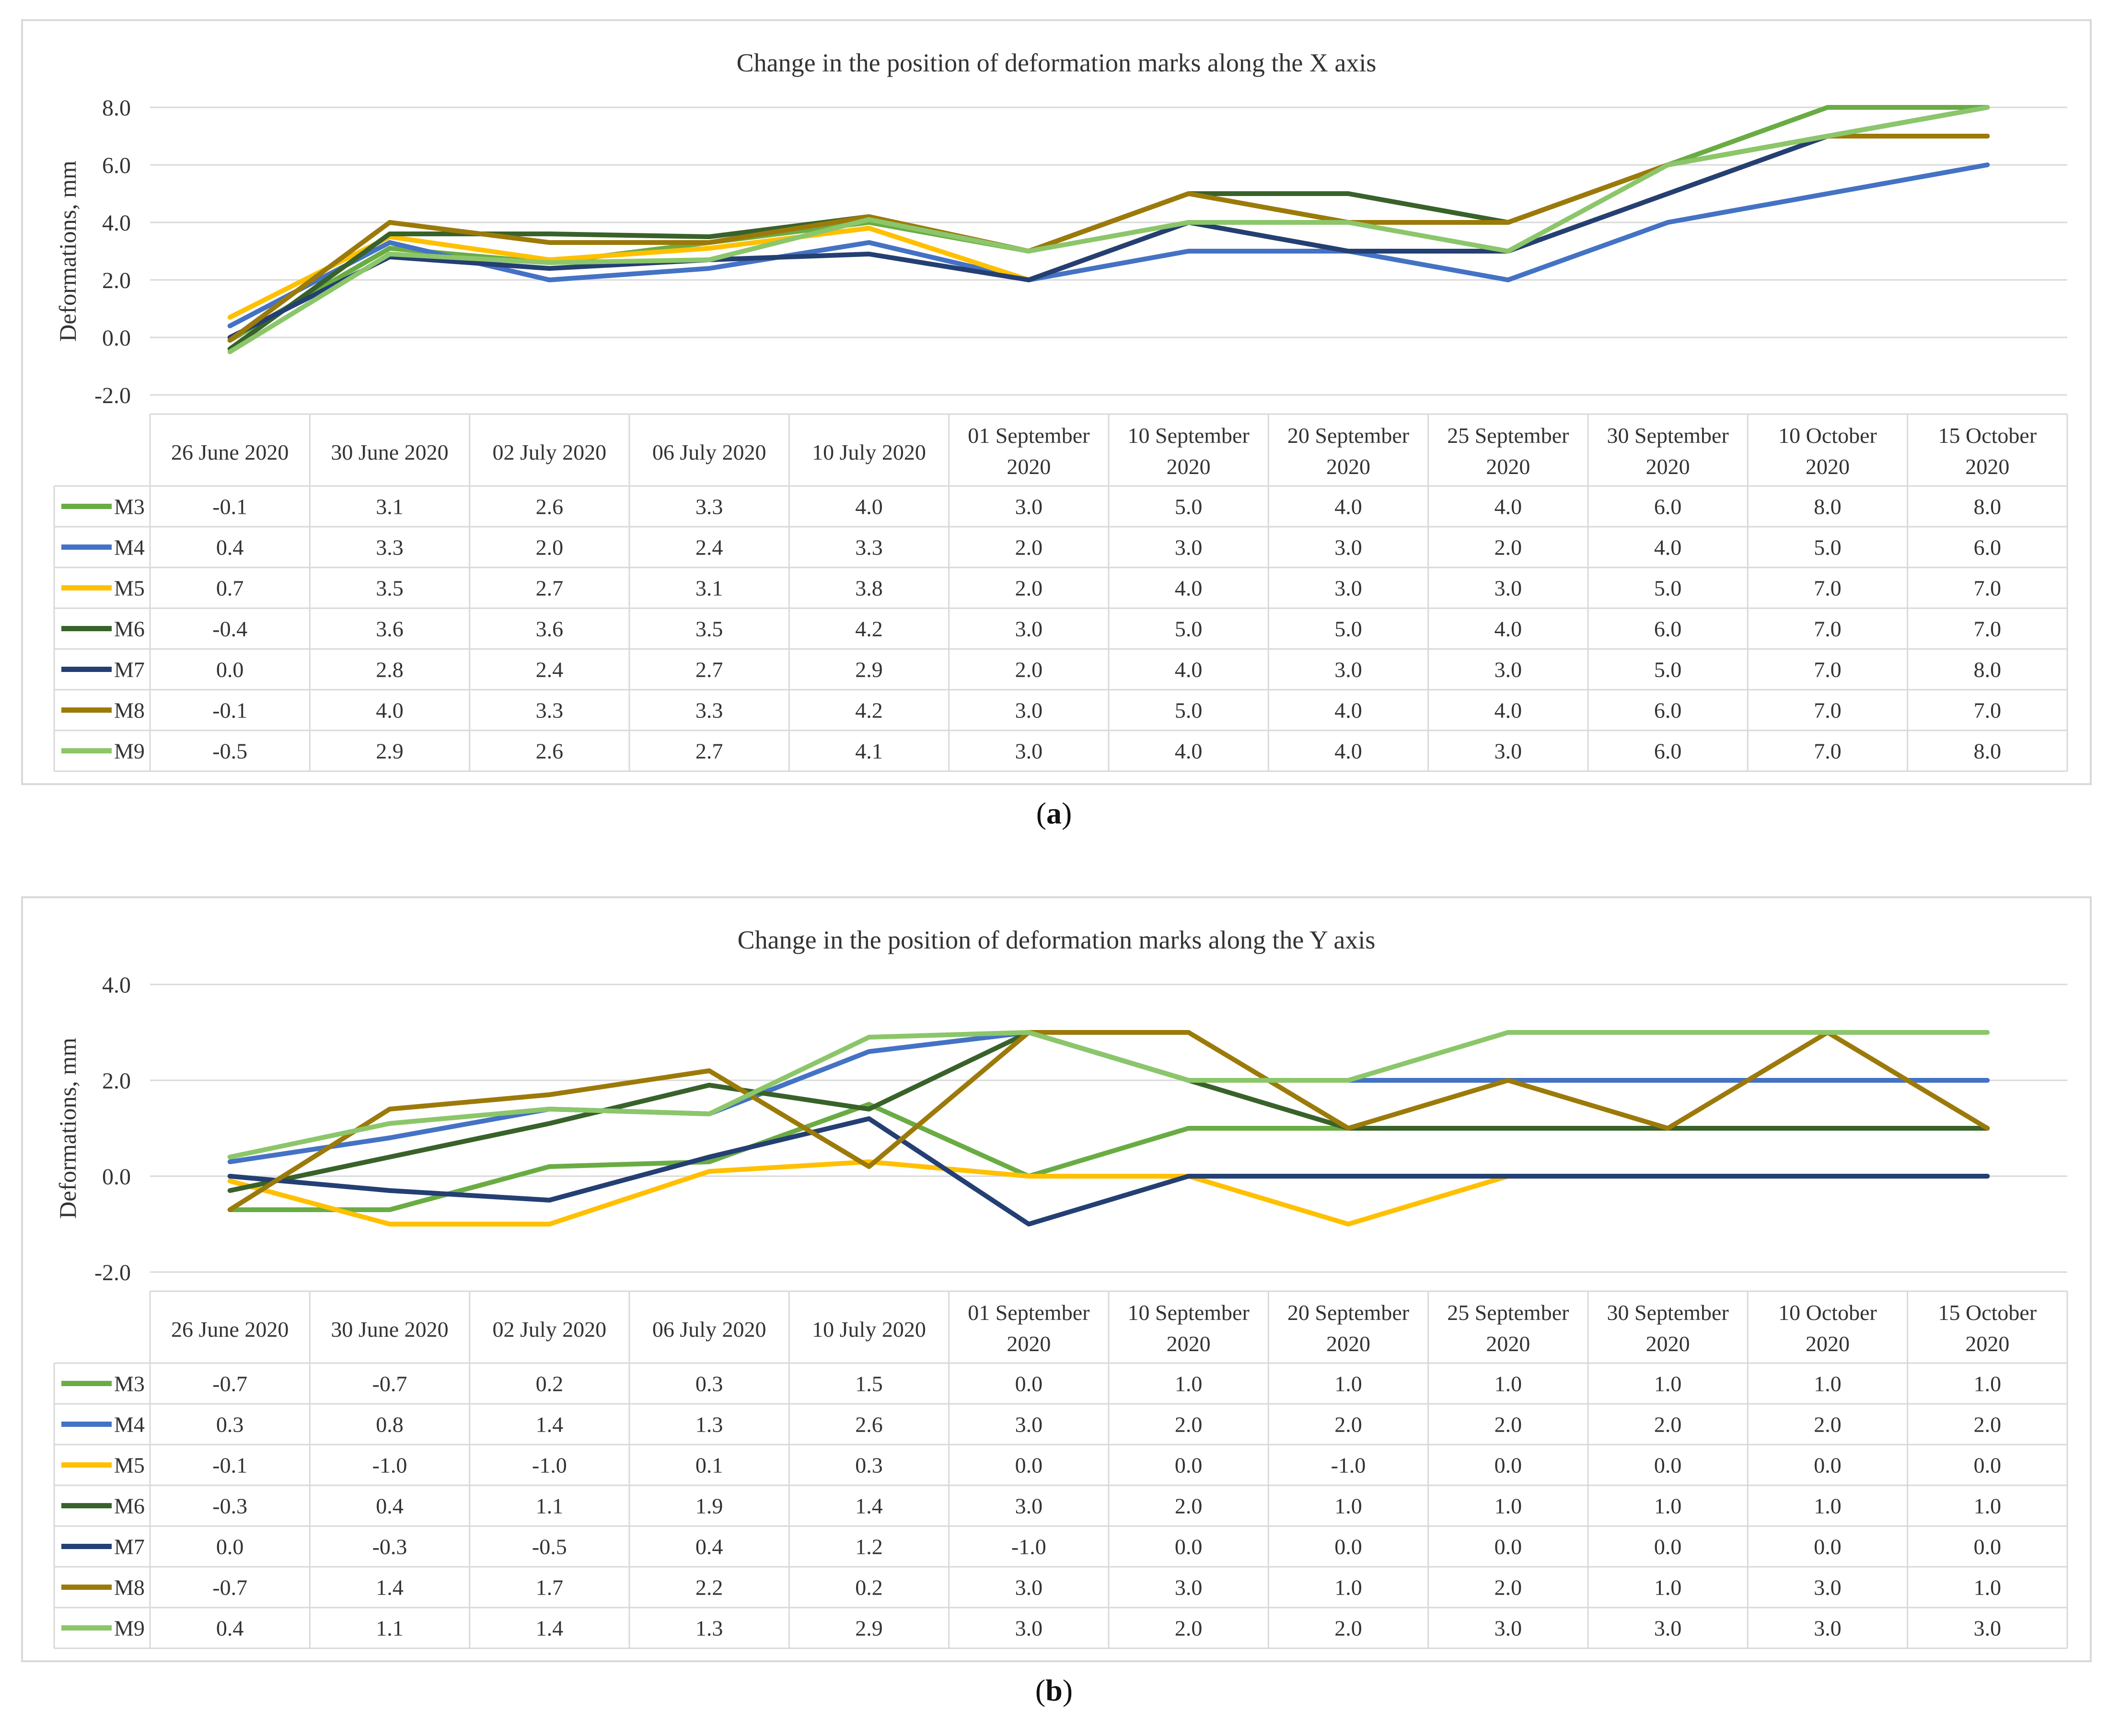 The image size is (2108, 1736). I want to click on table-value-cell: 3.5, so click(709, 629).